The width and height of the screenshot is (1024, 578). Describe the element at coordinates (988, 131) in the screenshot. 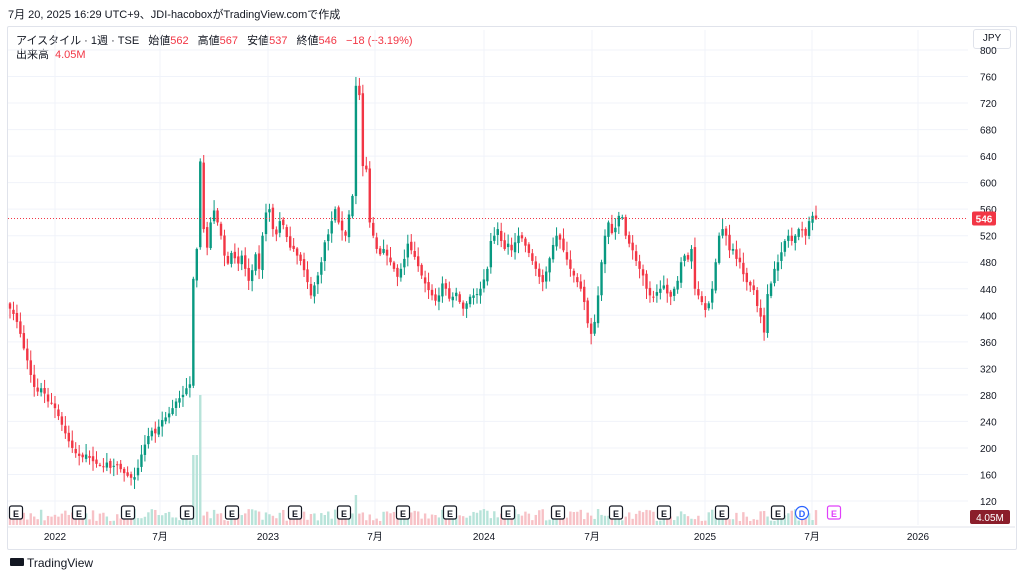

I see `y-tick-label: 680` at that location.